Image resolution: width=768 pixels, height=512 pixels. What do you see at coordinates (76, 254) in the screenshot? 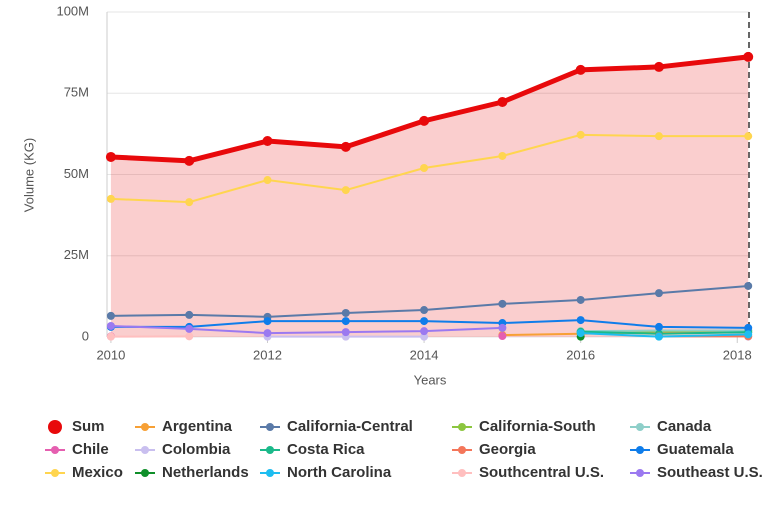
I see `y-tick-label: 25M` at bounding box center [76, 254].